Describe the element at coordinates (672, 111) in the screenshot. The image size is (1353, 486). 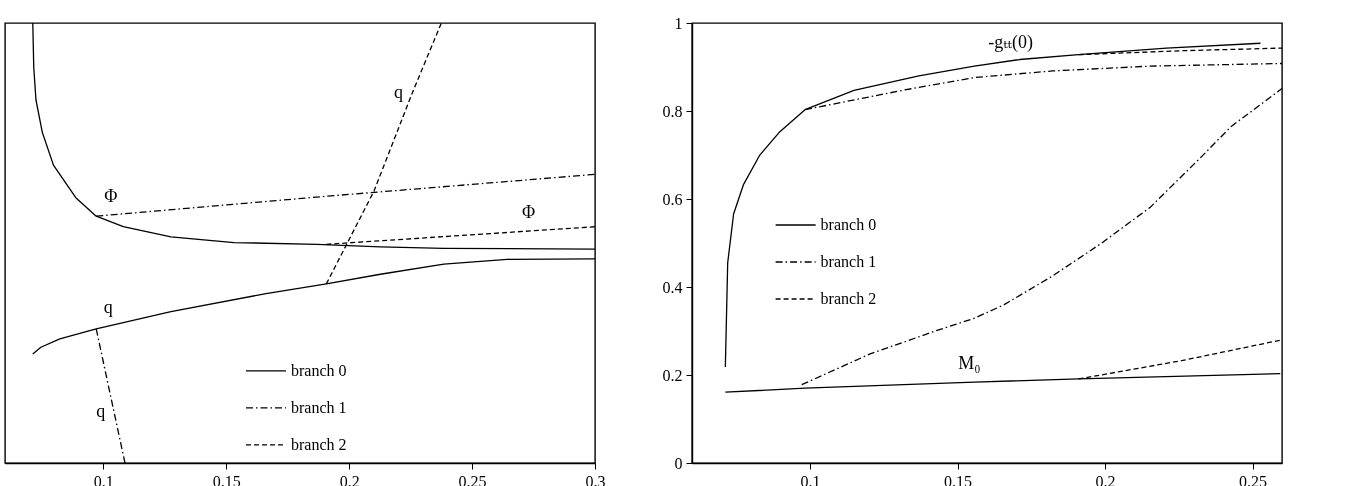
I see `y-tick-label: 0.8` at that location.